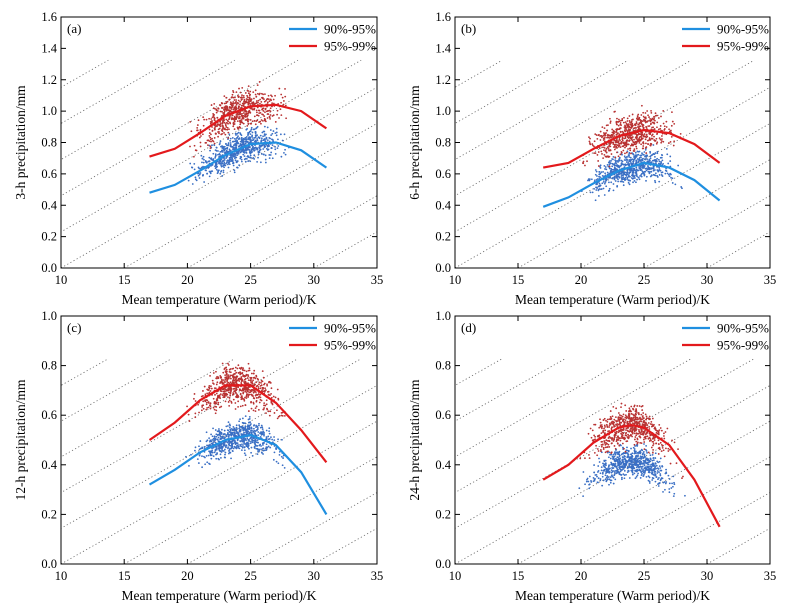 The width and height of the screenshot is (786, 613). What do you see at coordinates (443, 17) in the screenshot?
I see `y-tick-label: 1.6` at bounding box center [443, 17].